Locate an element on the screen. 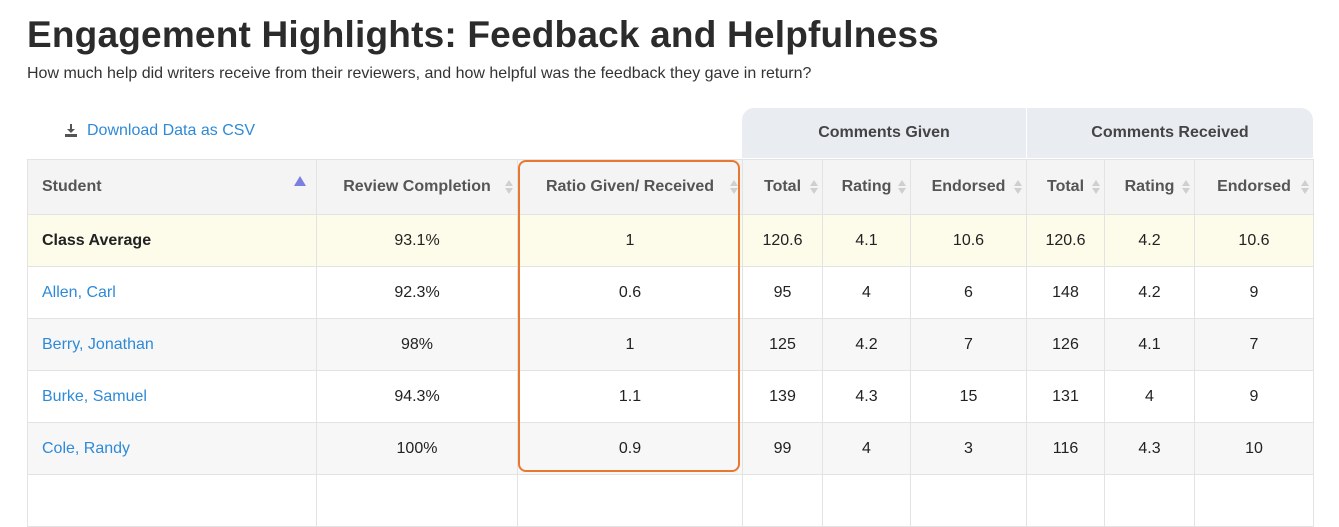 Image resolution: width=1339 pixels, height=527 pixels. header-review-completion: Review Completion is located at coordinates (417, 187).